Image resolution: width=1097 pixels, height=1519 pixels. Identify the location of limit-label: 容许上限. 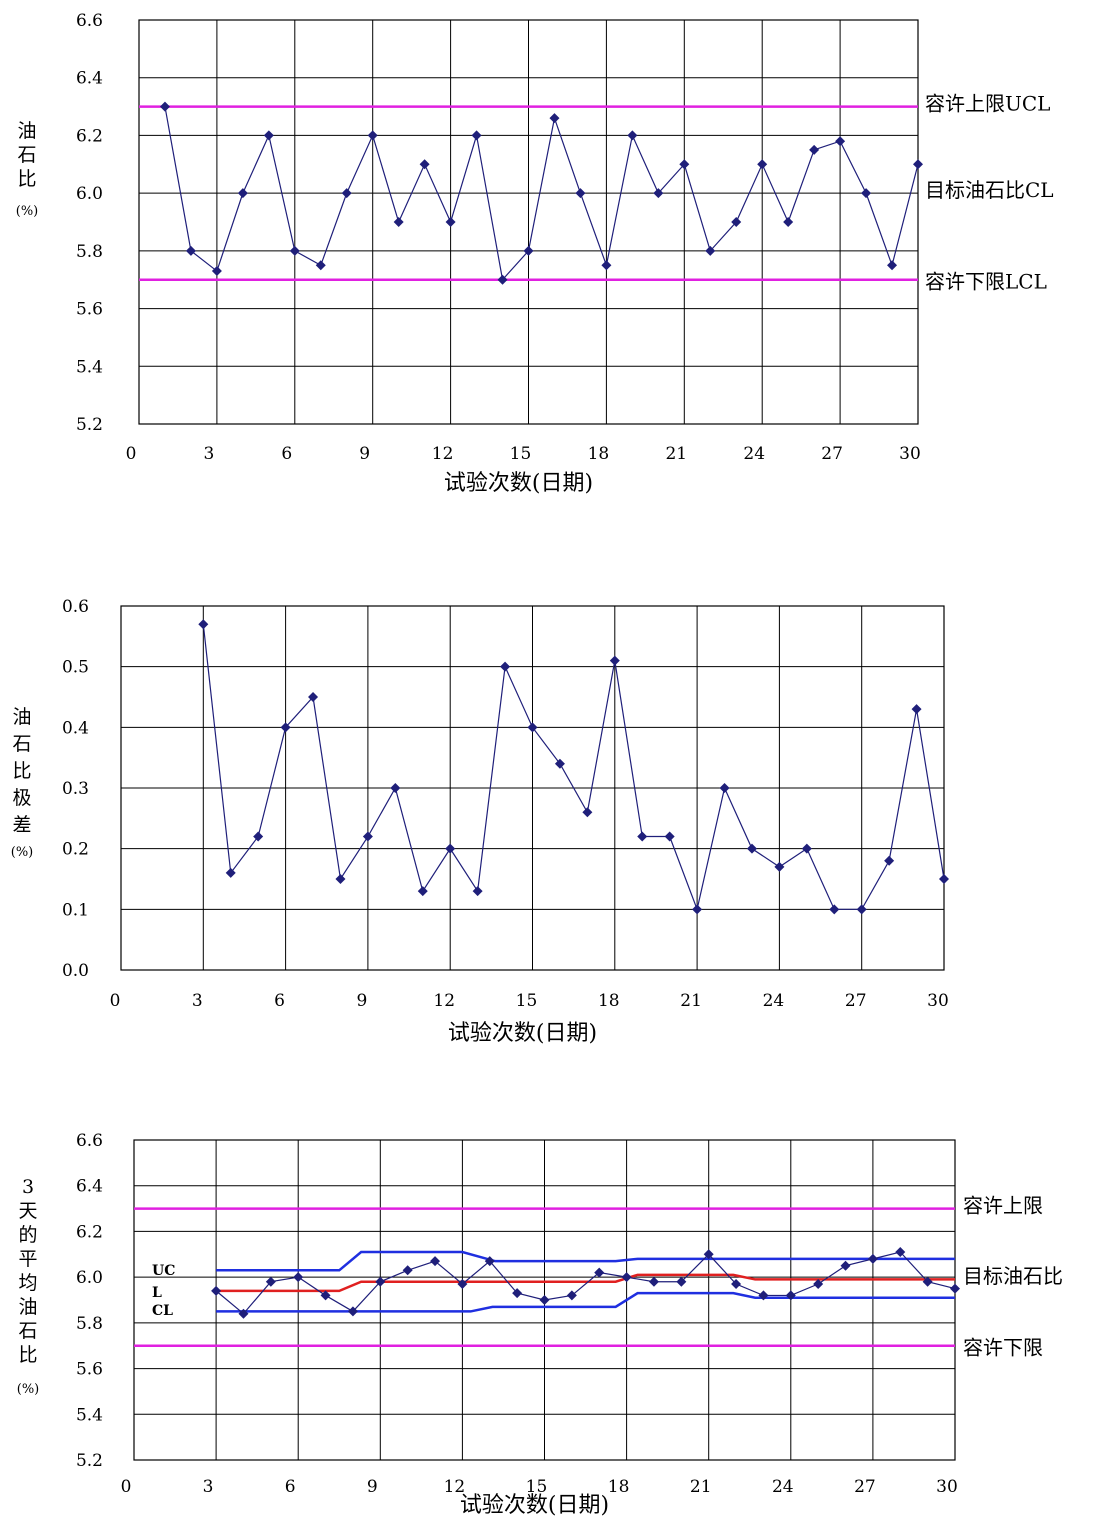
(1003, 1206).